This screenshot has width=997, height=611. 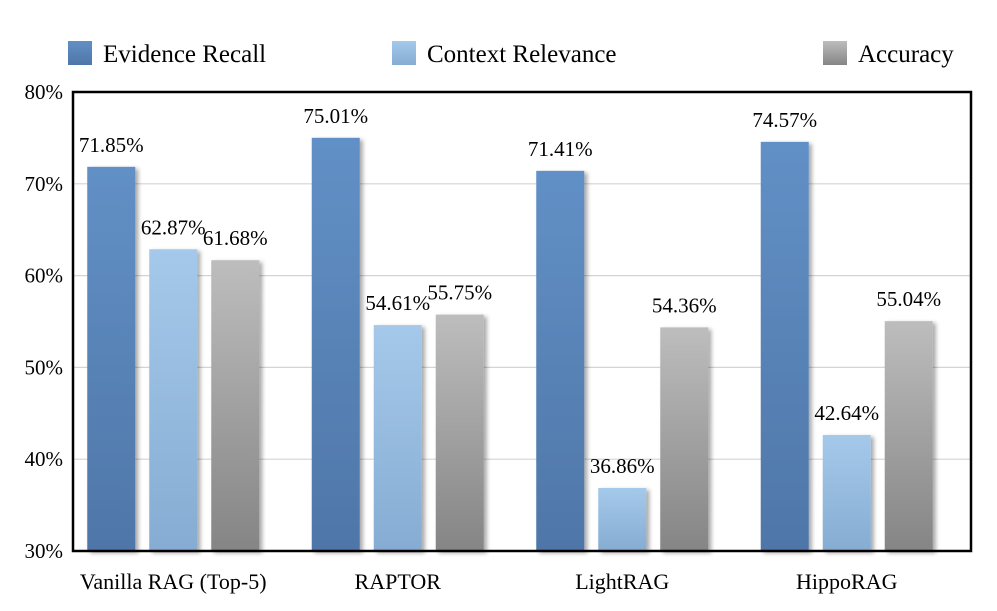 What do you see at coordinates (908, 299) in the screenshot?
I see `data-label: 55.04%` at bounding box center [908, 299].